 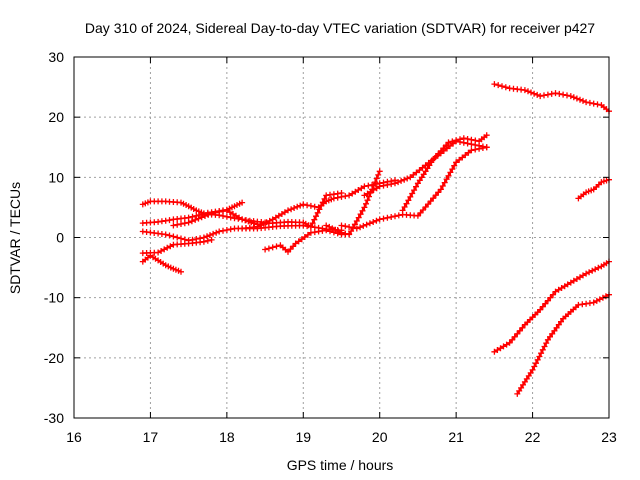 What do you see at coordinates (60, 238) in the screenshot?
I see `y-tick-label: 0` at bounding box center [60, 238].